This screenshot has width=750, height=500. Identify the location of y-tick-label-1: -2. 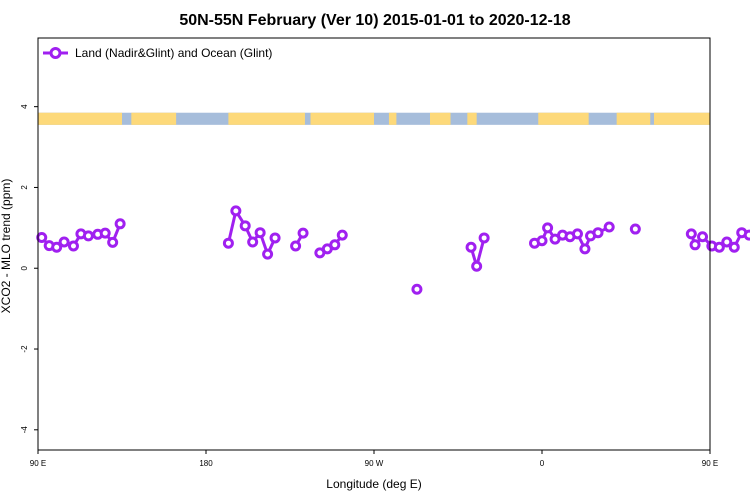
(24, 349).